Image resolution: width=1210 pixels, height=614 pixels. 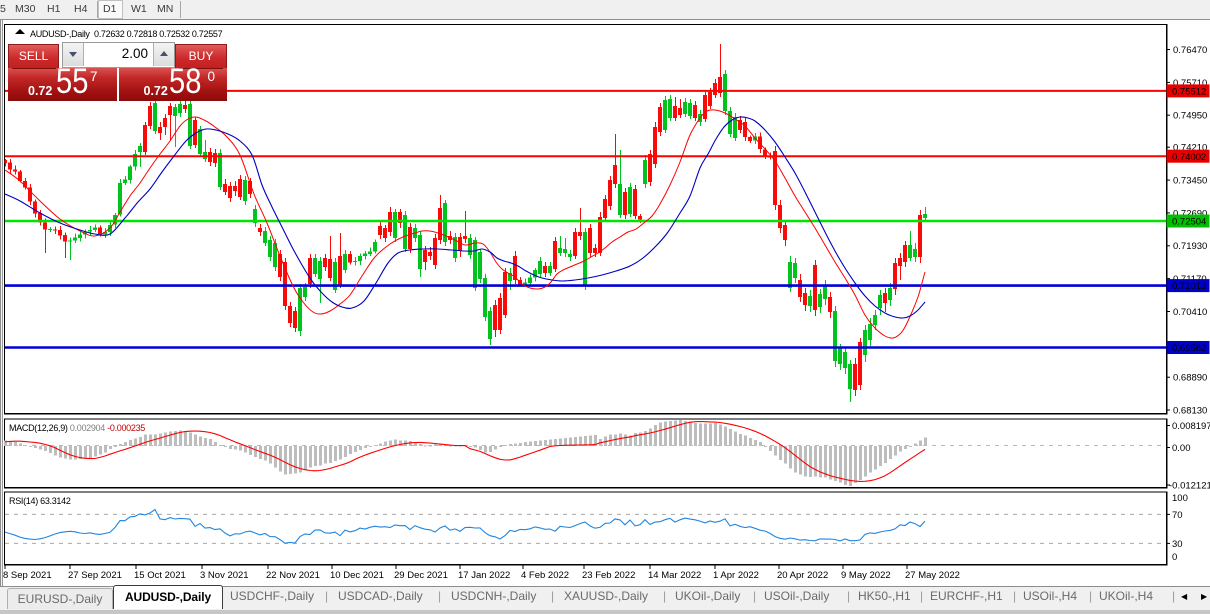 What do you see at coordinates (802, 575) in the screenshot?
I see `svg-text: 20 Apr 2022` at bounding box center [802, 575].